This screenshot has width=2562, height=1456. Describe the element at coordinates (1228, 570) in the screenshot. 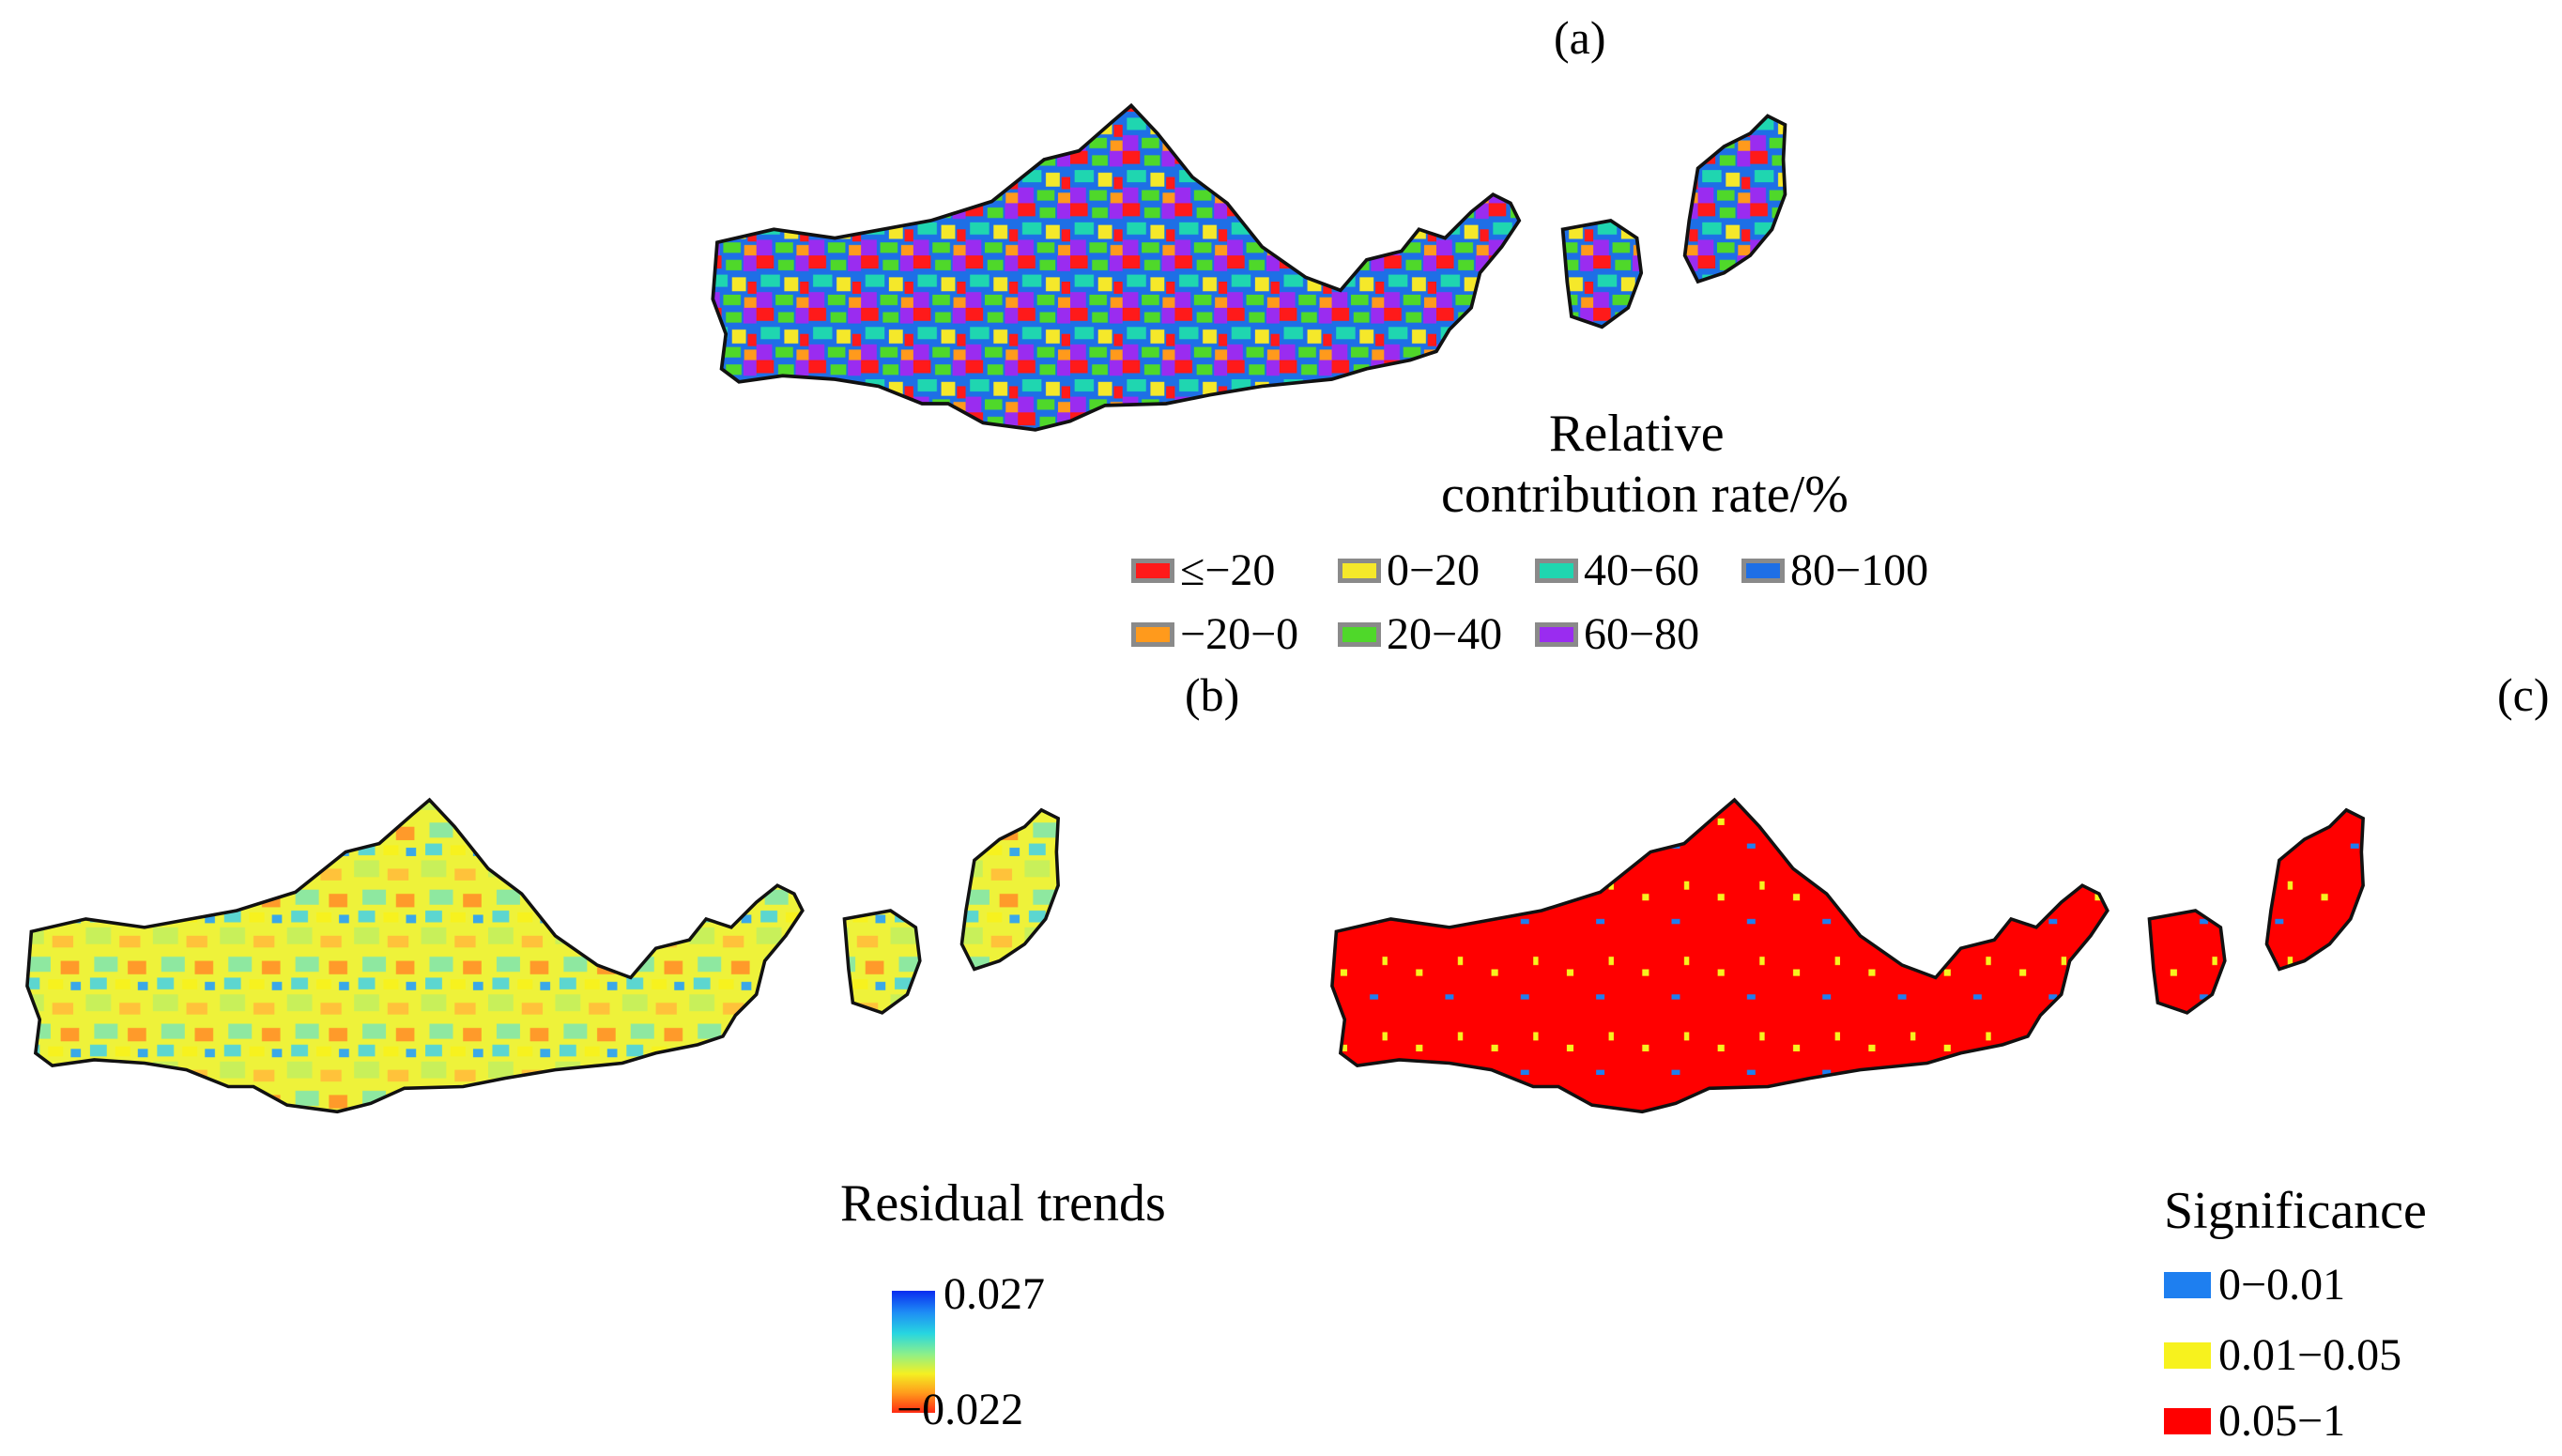

I see `legend-label: ≤−20` at that location.